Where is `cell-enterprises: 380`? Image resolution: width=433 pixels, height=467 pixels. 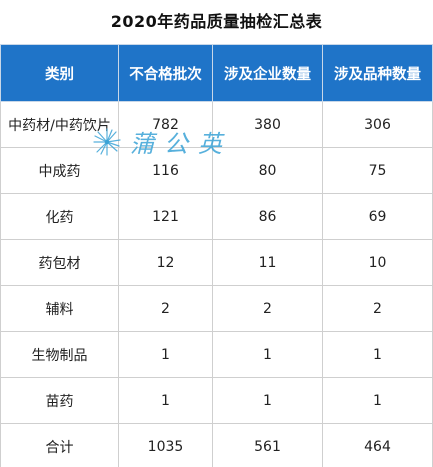
cell-enterprises: 380 is located at coordinates (267, 124).